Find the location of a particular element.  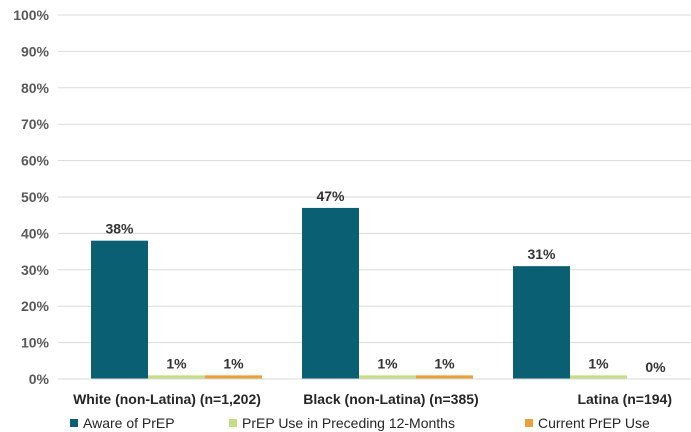

y-tick-label: 70% is located at coordinates (35, 124).